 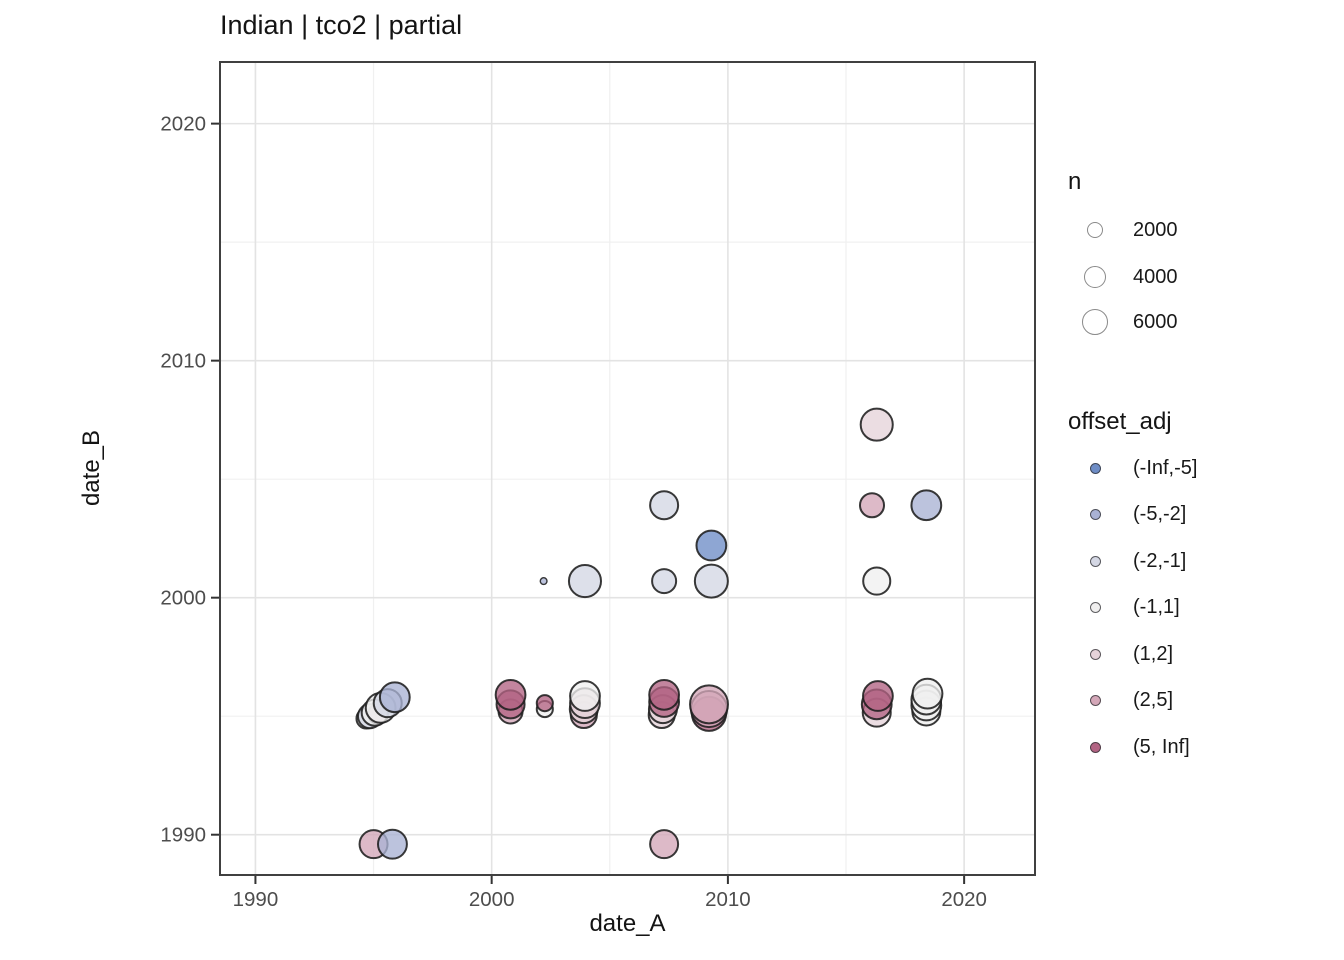 What do you see at coordinates (1127, 561) in the screenshot?
I see `legend-color-item: (-2,-1]` at bounding box center [1127, 561].